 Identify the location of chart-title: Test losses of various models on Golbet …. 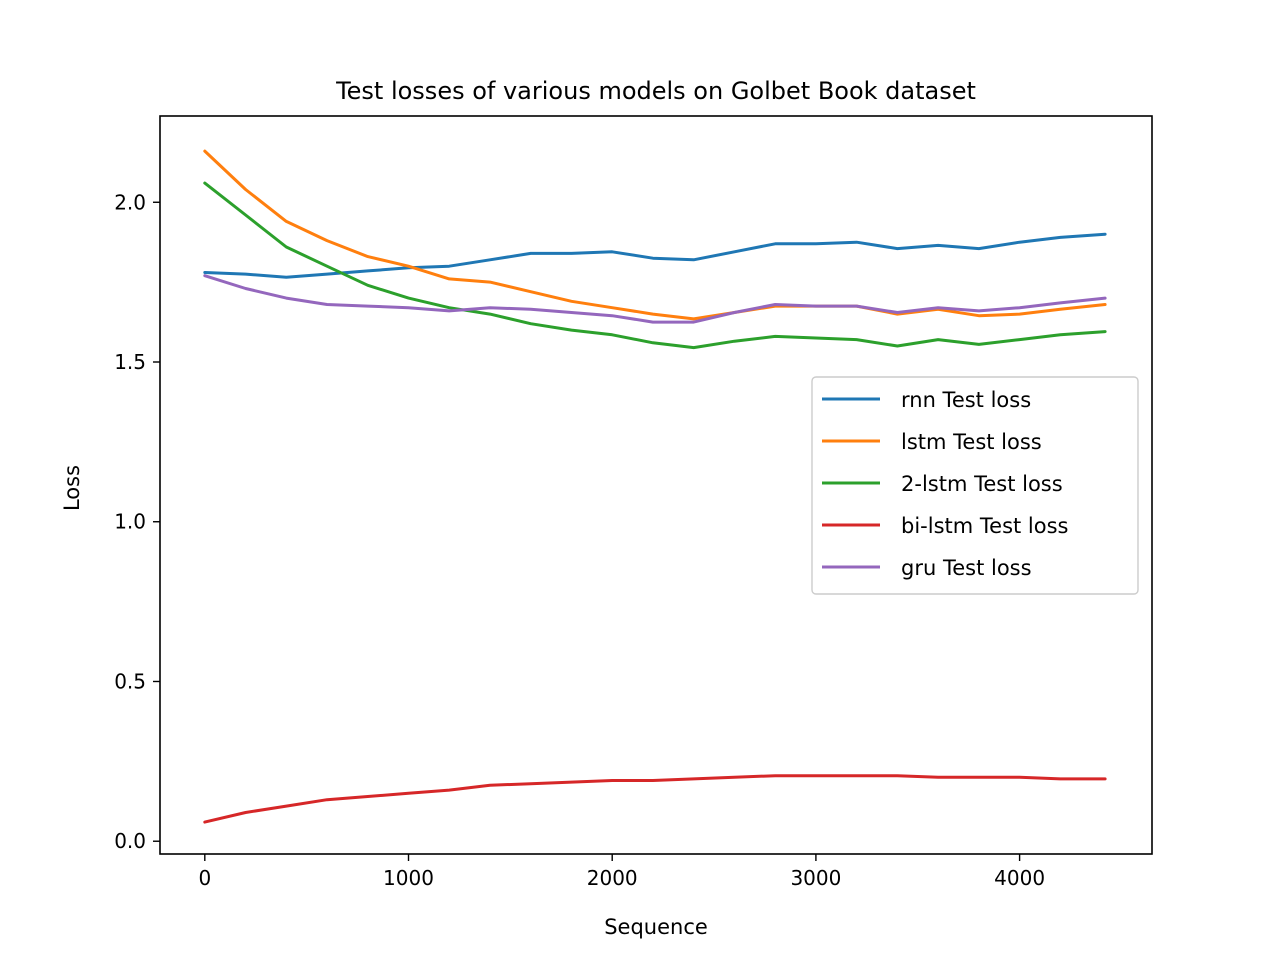
(655, 91).